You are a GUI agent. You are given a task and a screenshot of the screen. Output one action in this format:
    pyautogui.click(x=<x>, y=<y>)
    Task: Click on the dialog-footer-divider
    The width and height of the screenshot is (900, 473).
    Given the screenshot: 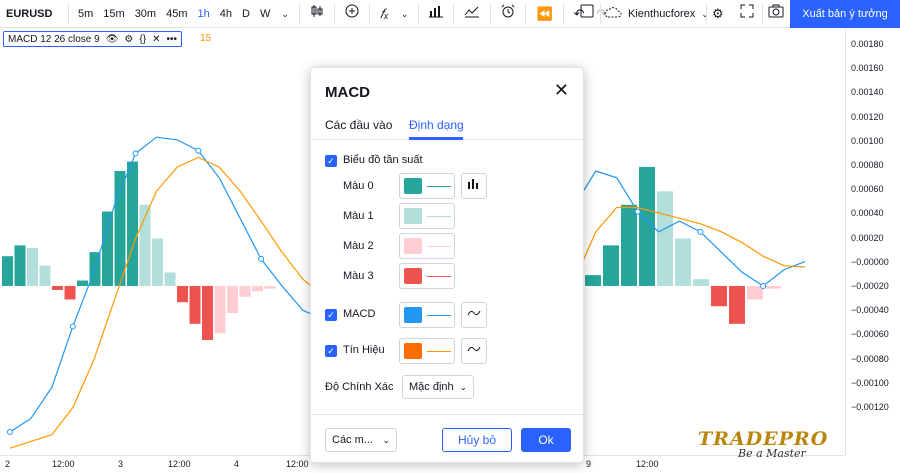 What is the action you would take?
    pyautogui.click(x=447, y=414)
    